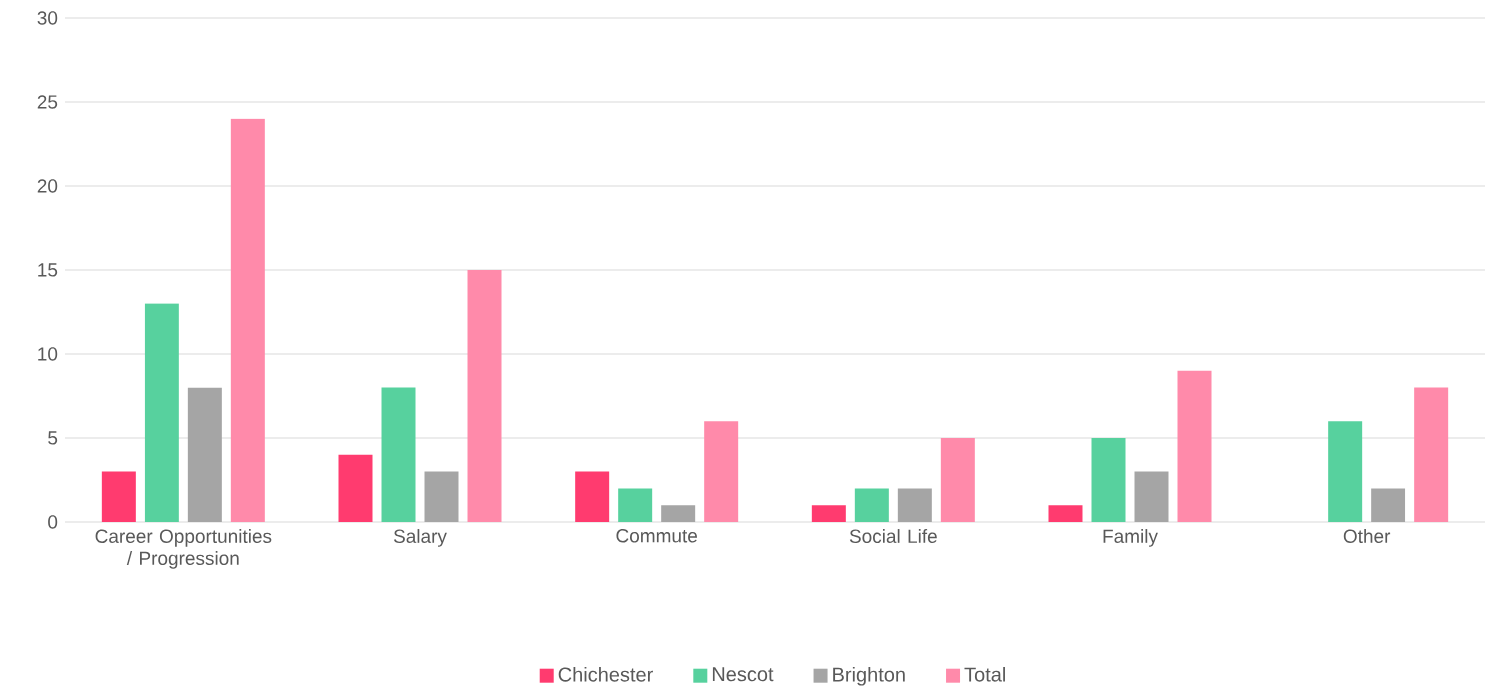 Image resolution: width=1487 pixels, height=688 pixels. What do you see at coordinates (743, 674) in the screenshot?
I see `legend-label: Nescot` at bounding box center [743, 674].